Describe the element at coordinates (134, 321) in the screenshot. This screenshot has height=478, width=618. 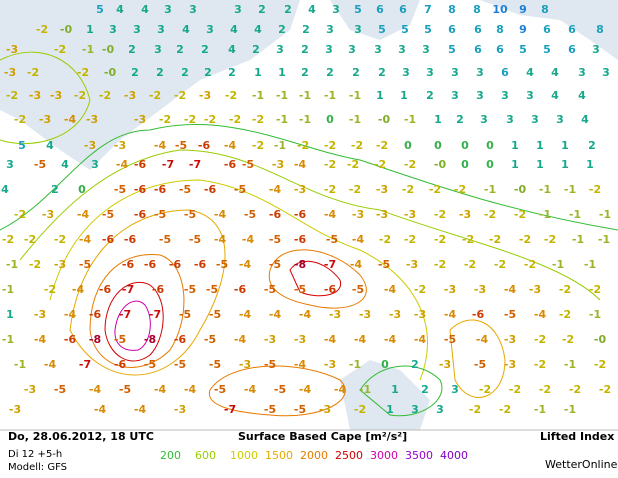
I see `contour` at that location.